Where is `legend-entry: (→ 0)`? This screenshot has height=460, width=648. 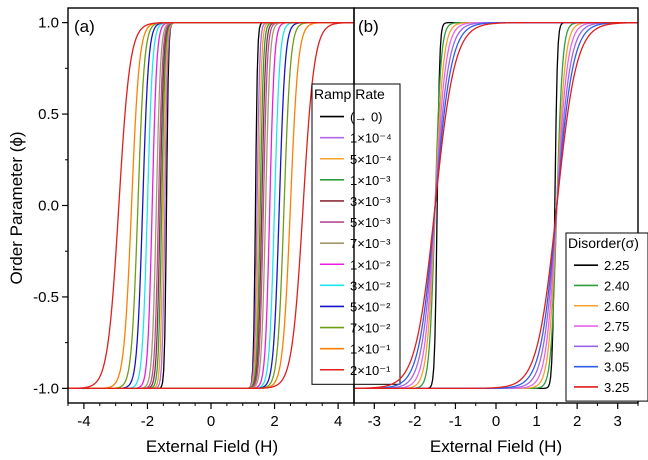
legend-entry: (→ 0) is located at coordinates (366, 117).